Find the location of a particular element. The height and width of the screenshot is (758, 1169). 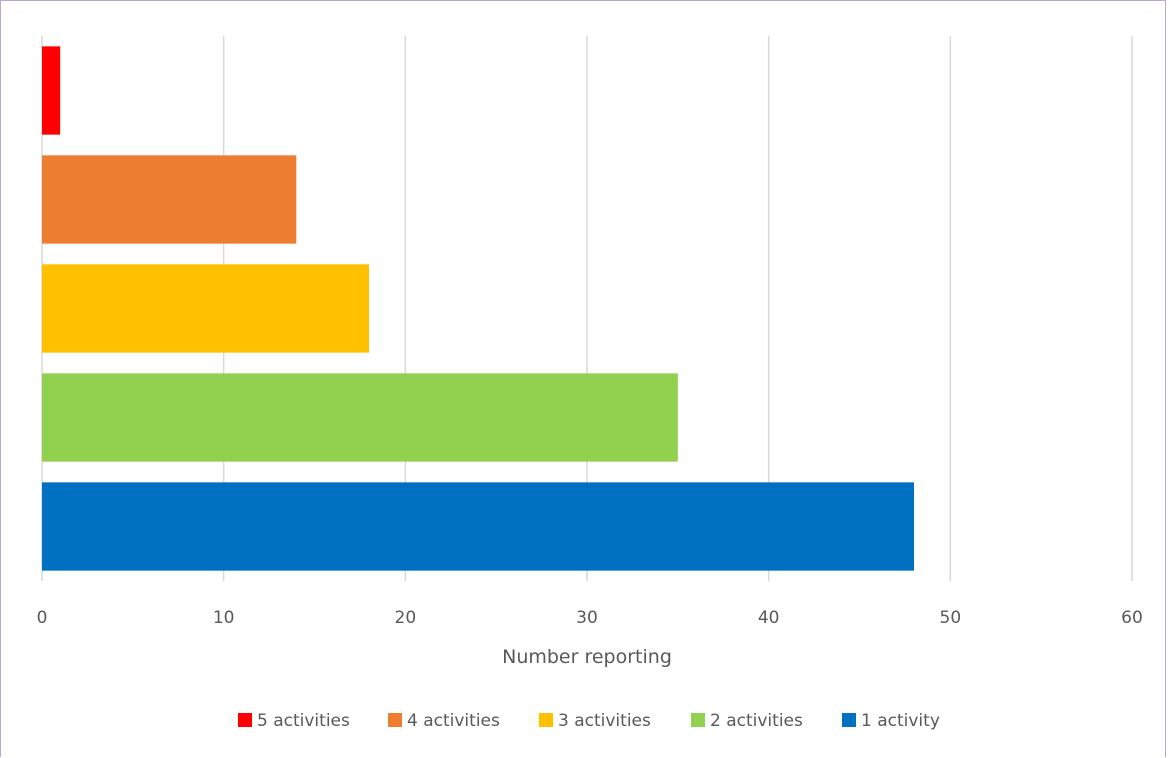

legend-item: 3 activities is located at coordinates (595, 721).